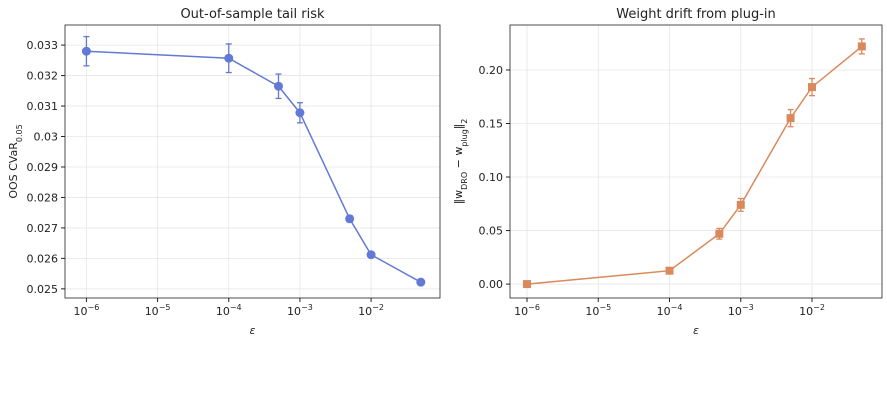 Image resolution: width=887 pixels, height=412 pixels. What do you see at coordinates (19, 133) in the screenshot?
I see `label-subscript: 0.05` at bounding box center [19, 133].